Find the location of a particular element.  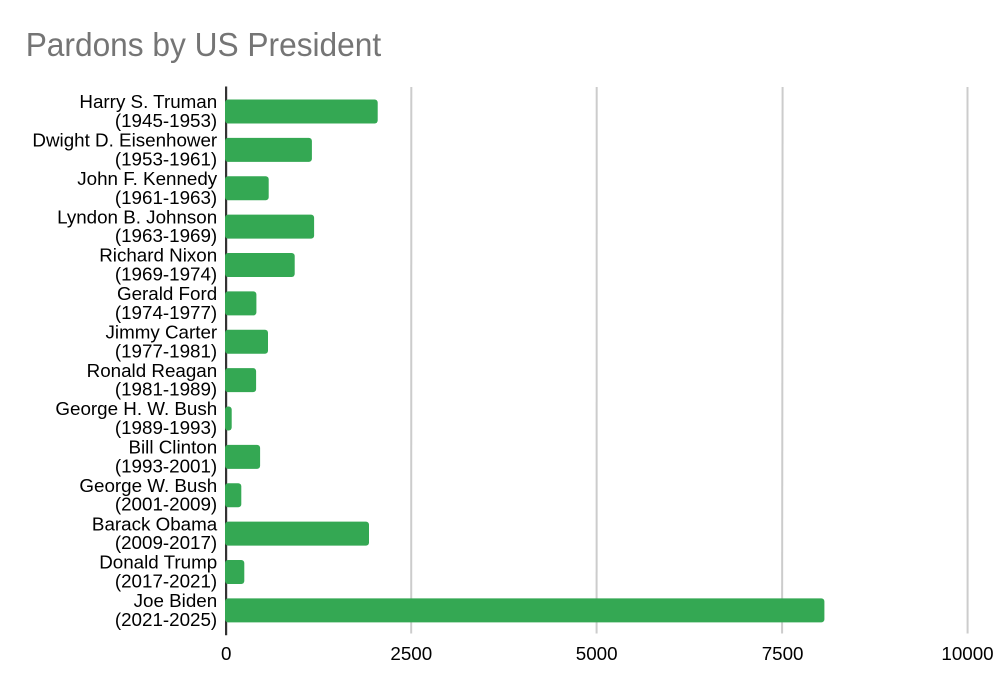

svg-text: Lyndon B. Johnson is located at coordinates (137, 216).